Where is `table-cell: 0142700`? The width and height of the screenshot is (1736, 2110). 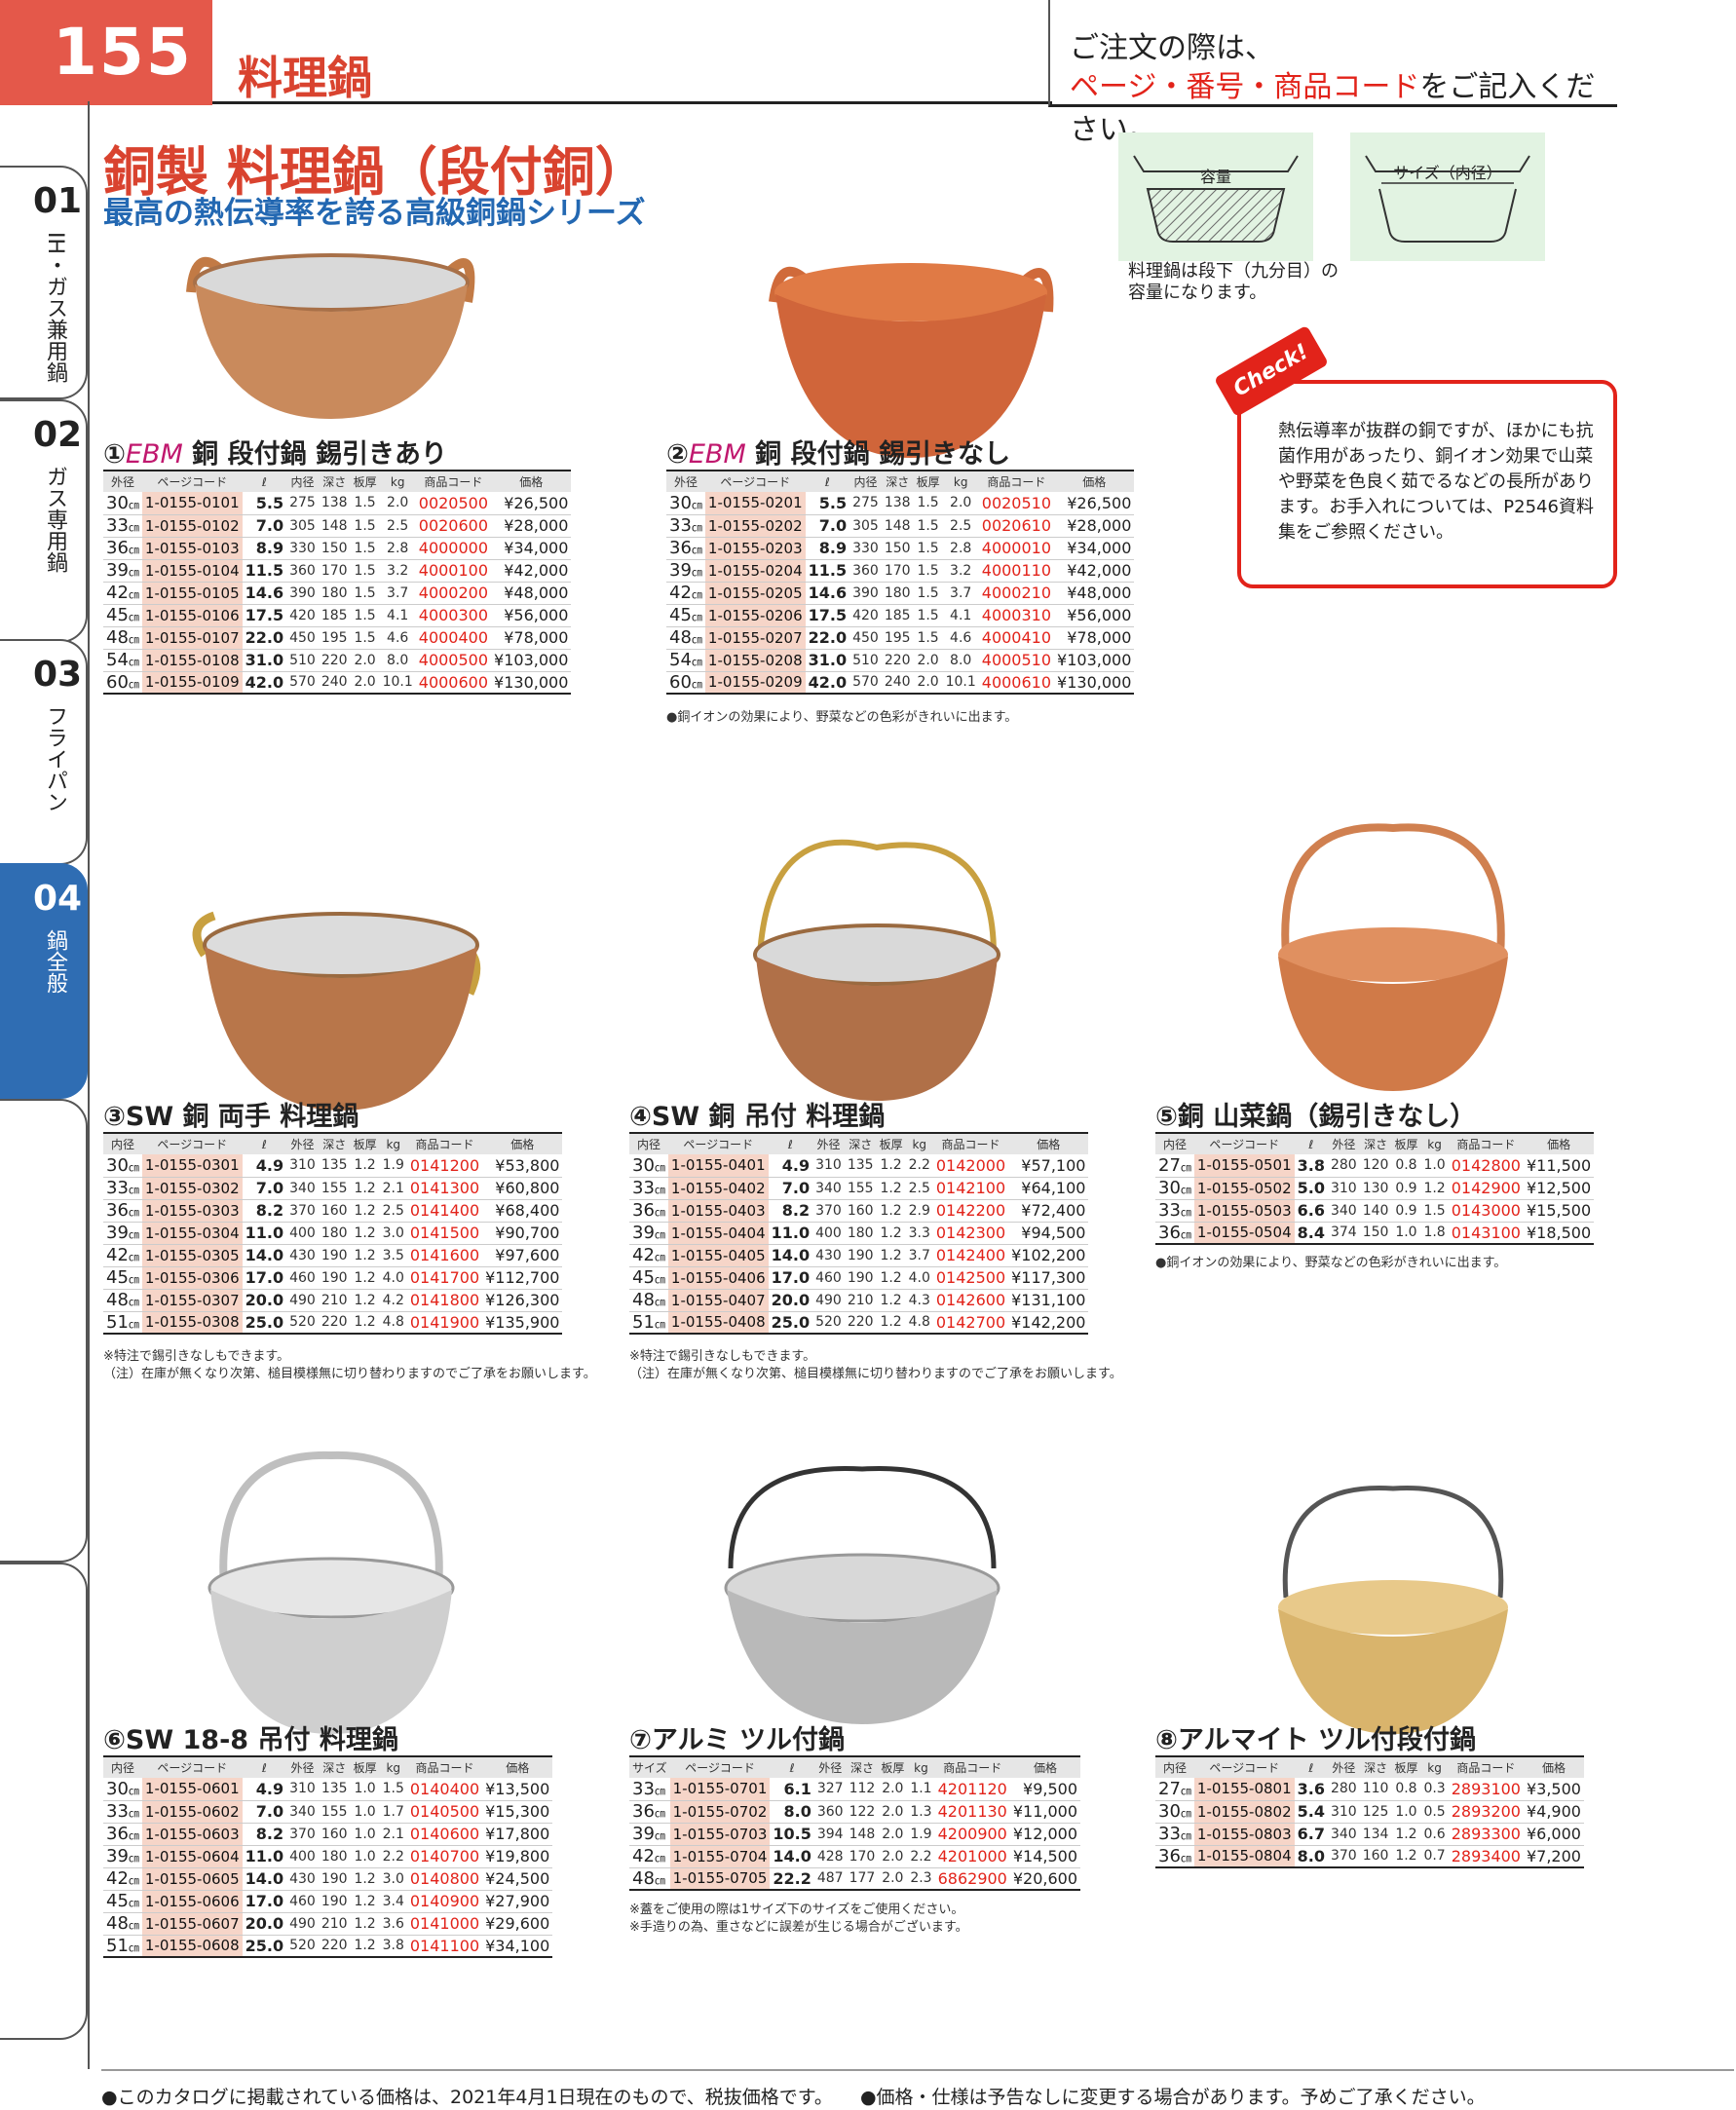
table-cell: 0142700 is located at coordinates (970, 1323).